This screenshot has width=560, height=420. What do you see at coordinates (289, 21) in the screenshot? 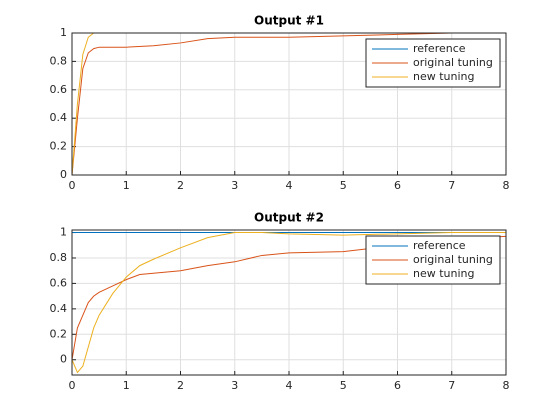
I see `chart-title: Output #1` at bounding box center [289, 21].